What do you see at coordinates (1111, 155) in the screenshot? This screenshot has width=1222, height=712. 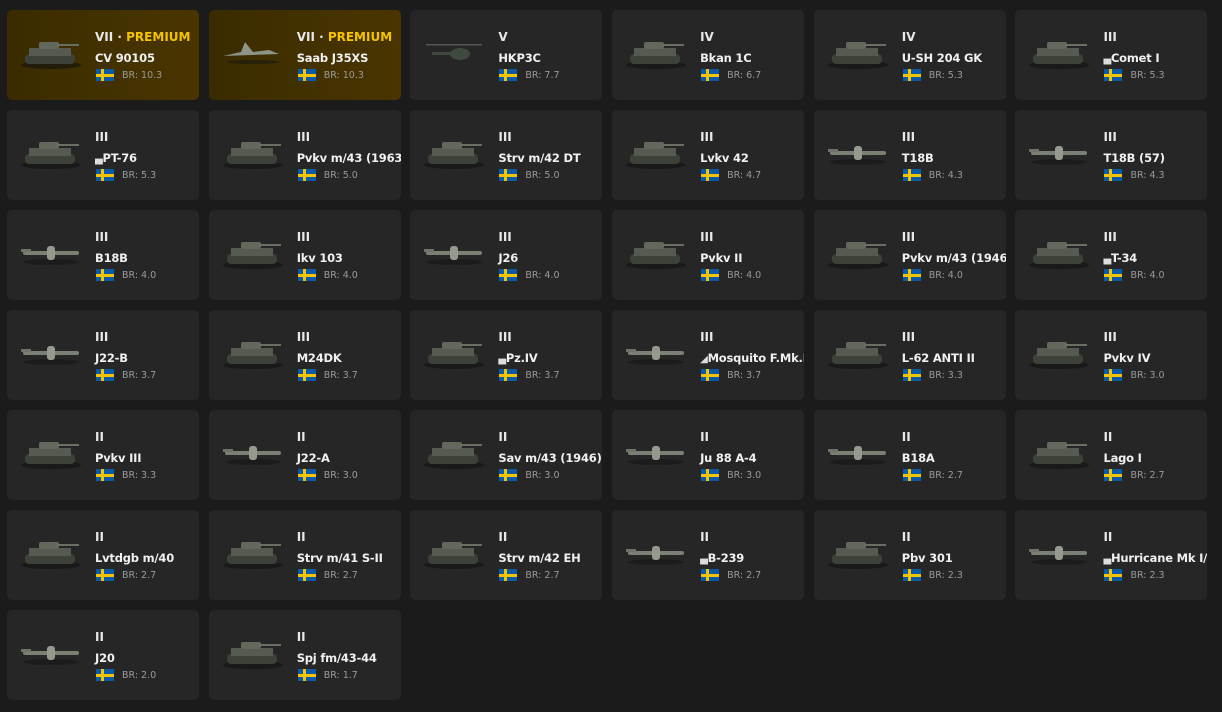 I see `vehicle-card: III T18B (57) BR: 4.3` at bounding box center [1111, 155].